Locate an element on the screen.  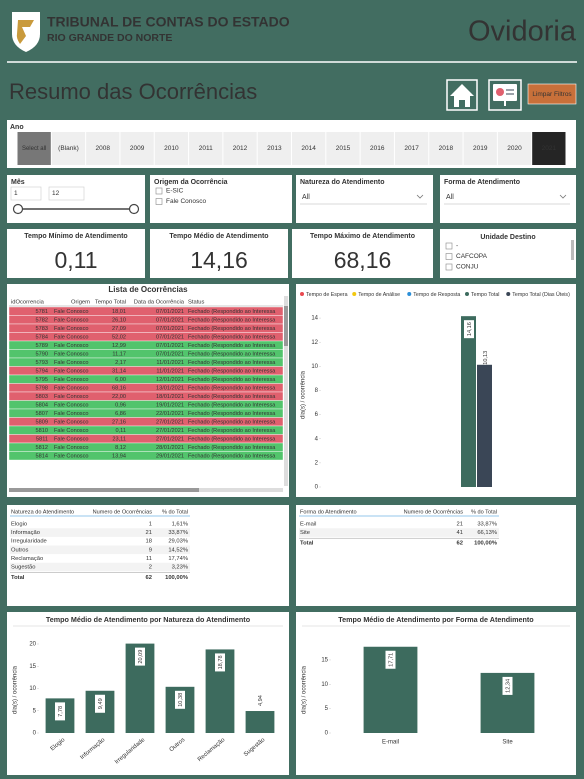
table-vscroll is located at coordinates (286, 391).